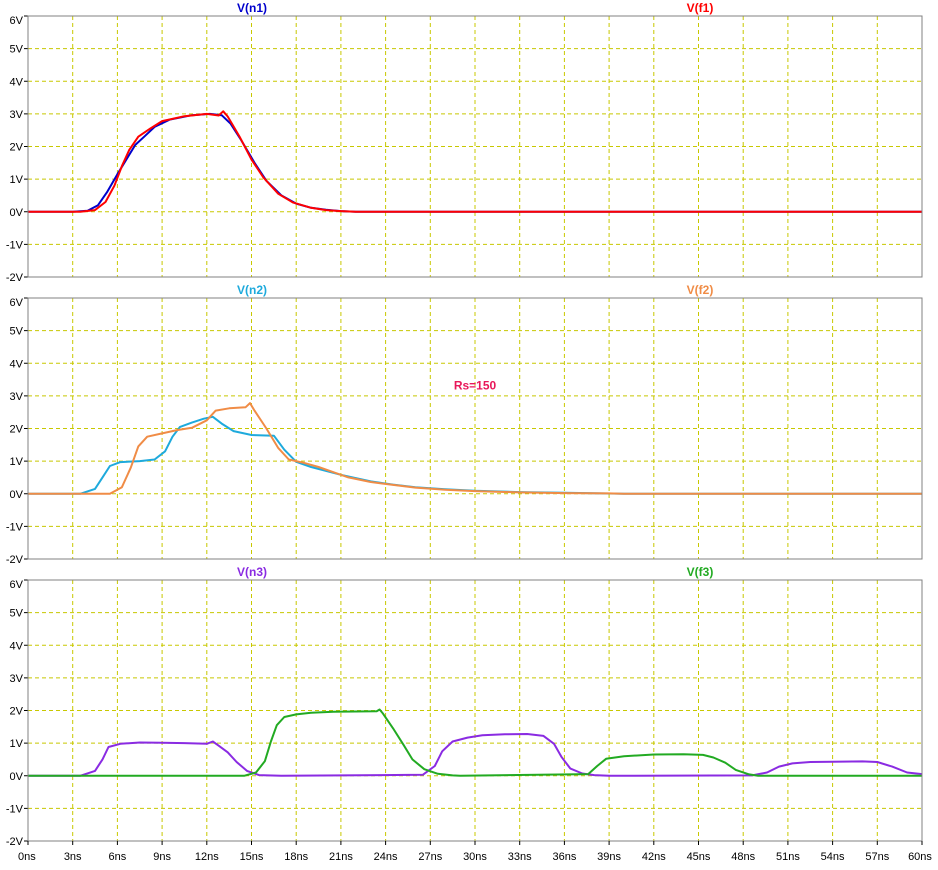 This screenshot has width=938, height=870. What do you see at coordinates (520, 857) in the screenshot?
I see `x-tick-label: 33ns` at bounding box center [520, 857].